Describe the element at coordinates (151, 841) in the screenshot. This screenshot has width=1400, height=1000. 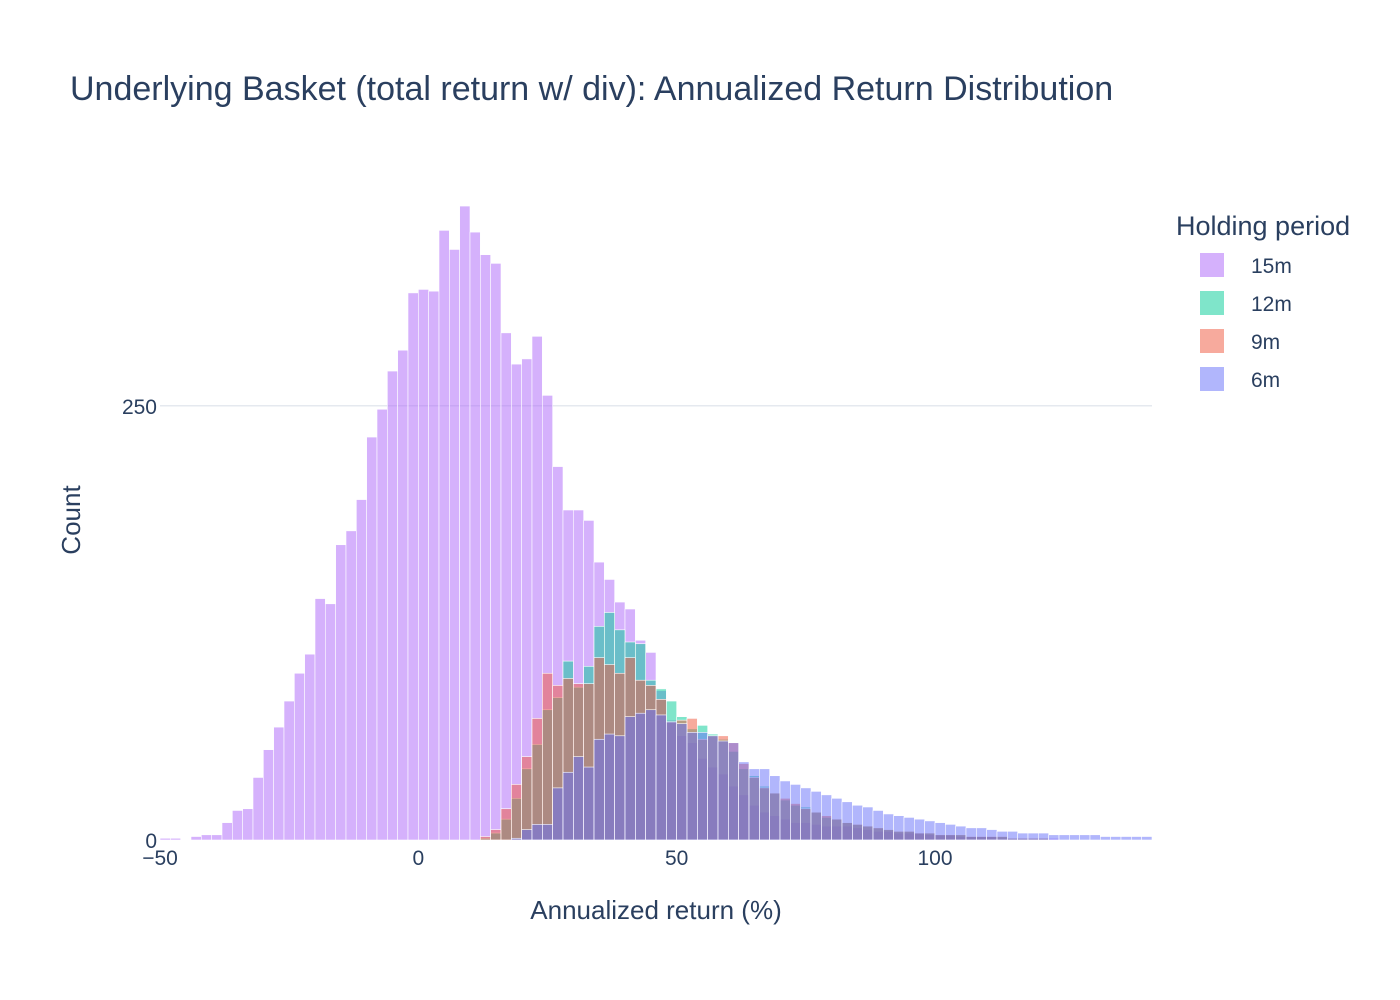
I see `y-tick-label: 0` at that location.